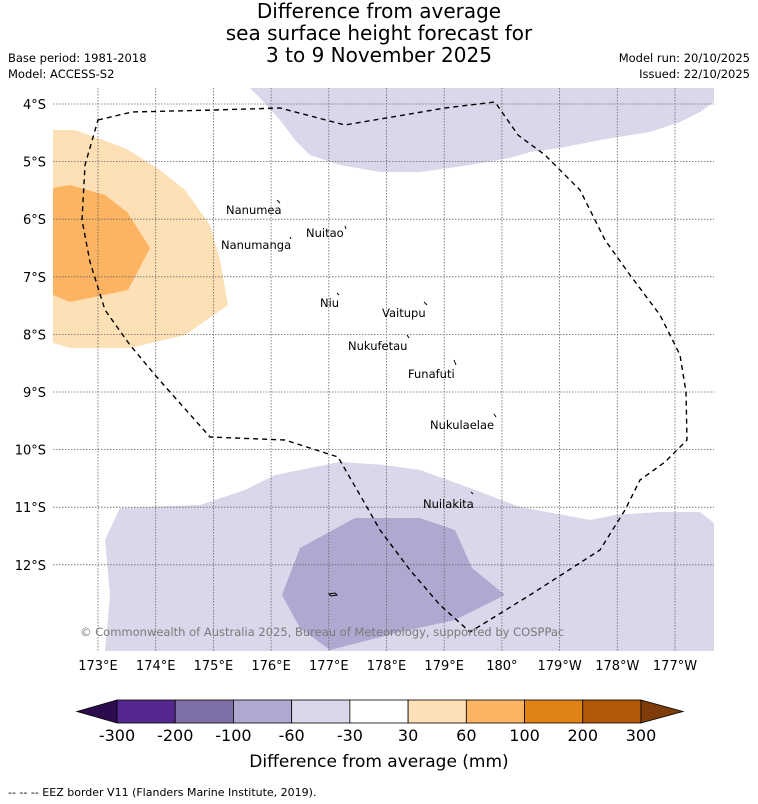 The width and height of the screenshot is (758, 804). Describe the element at coordinates (379, 11) in the screenshot. I see `title-line-1: Difference from average` at that location.